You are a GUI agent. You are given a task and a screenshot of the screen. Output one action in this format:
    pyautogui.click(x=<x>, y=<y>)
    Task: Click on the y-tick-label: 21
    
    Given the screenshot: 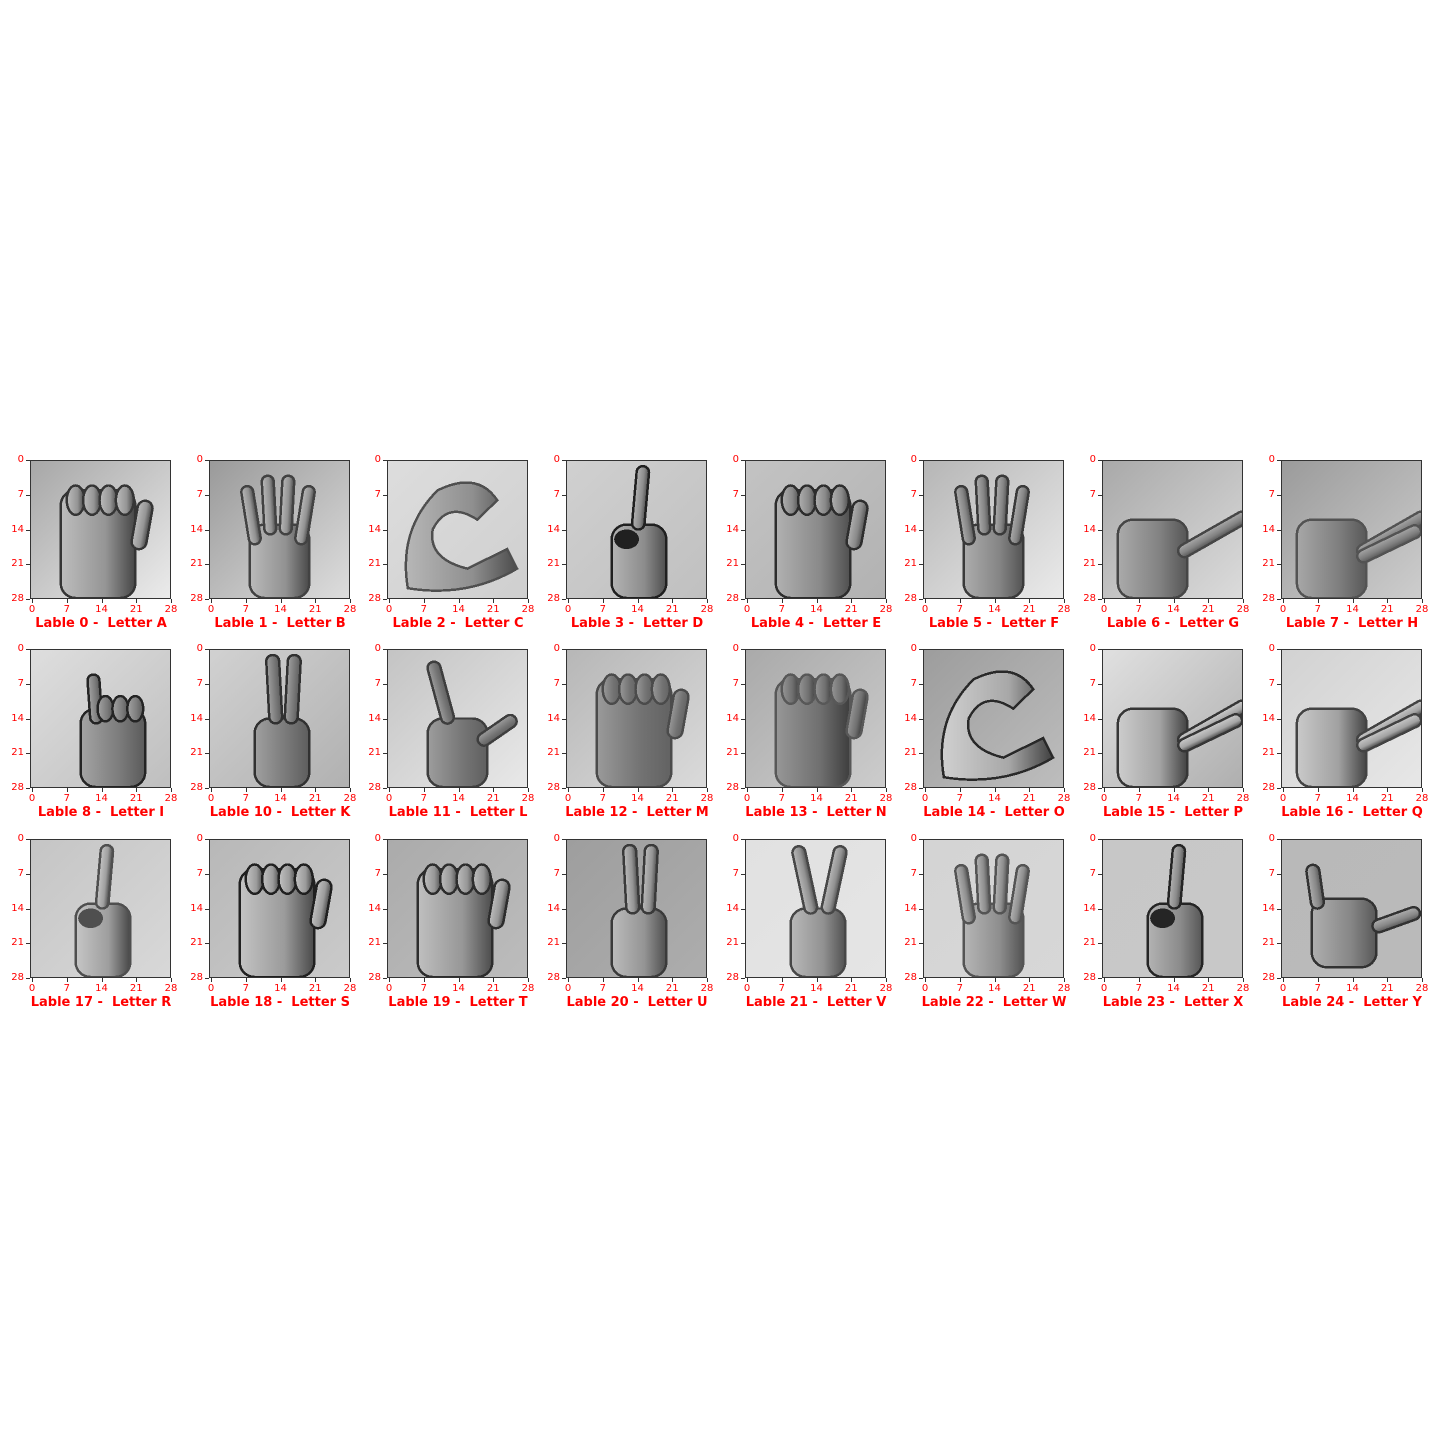 What is the action you would take?
    pyautogui.click(x=371, y=943)
    